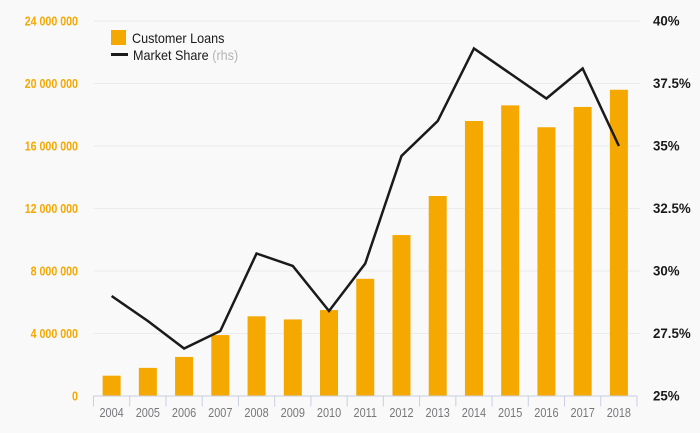 The width and height of the screenshot is (700, 433). I want to click on left-axis-label: 24 000 000, so click(52, 20).